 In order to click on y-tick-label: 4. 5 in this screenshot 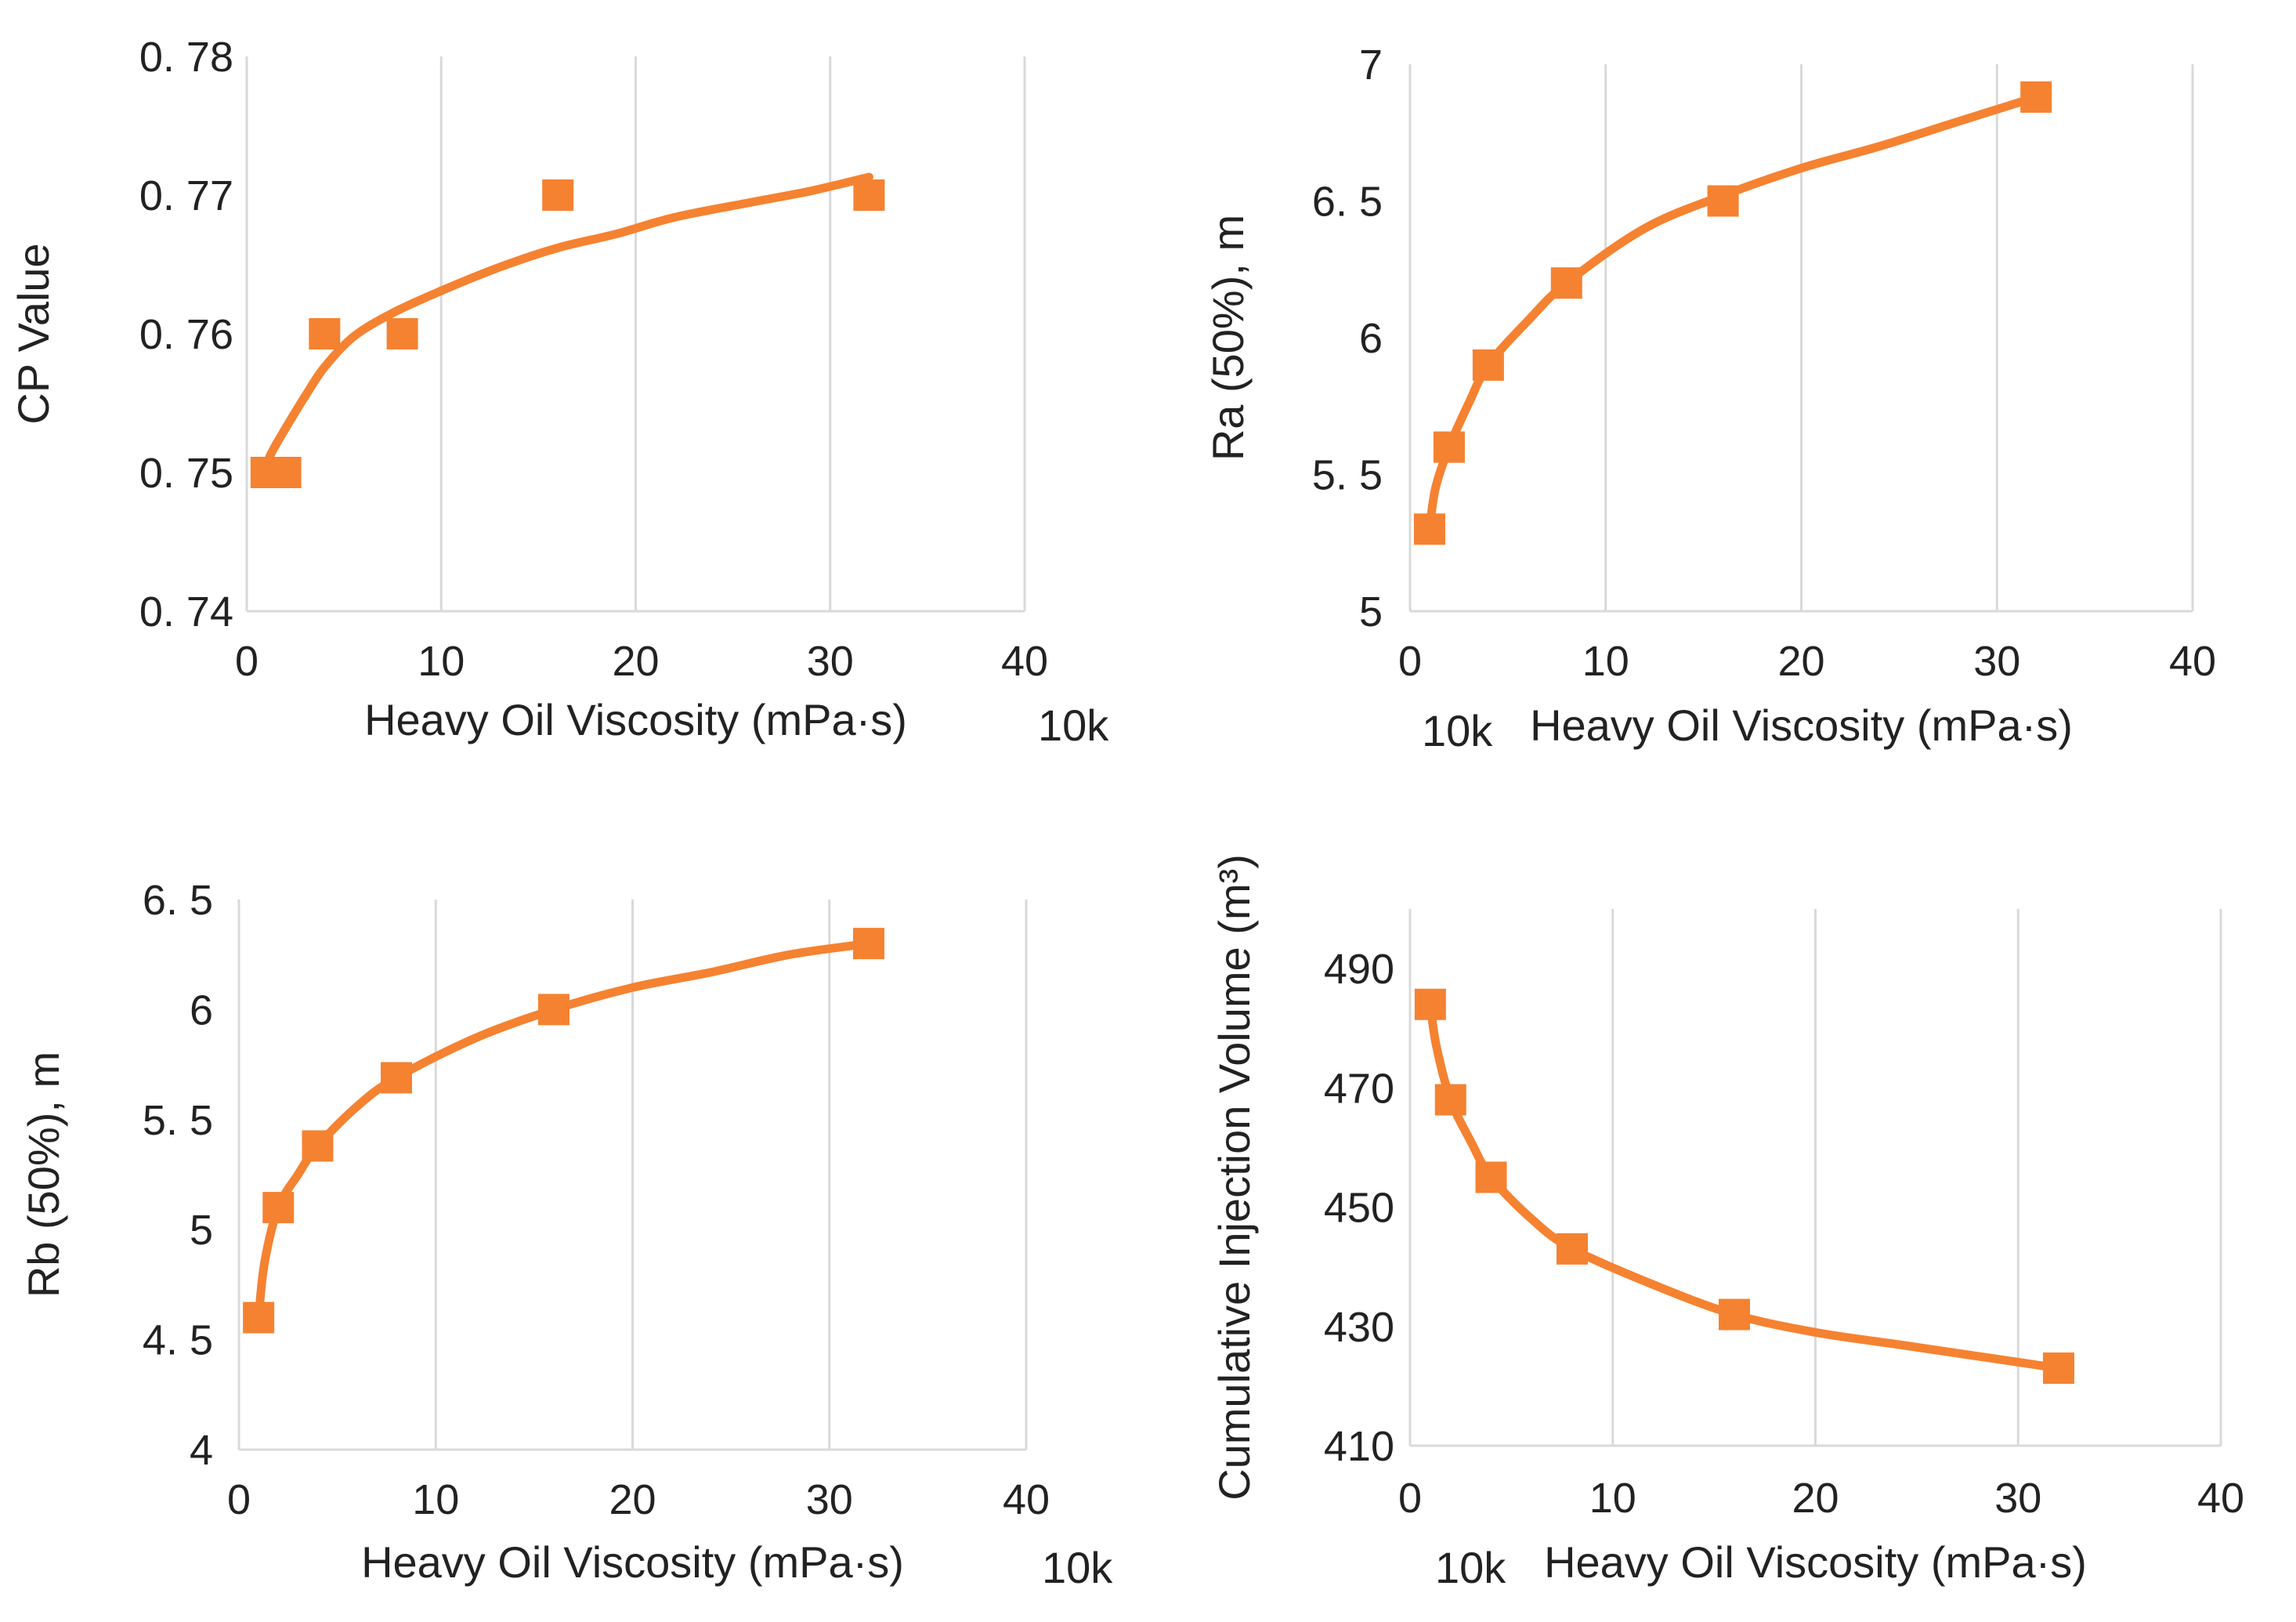, I will do `click(178, 1340)`.